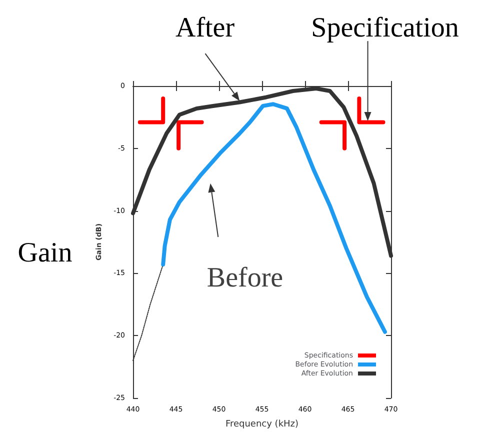 The image size is (481, 434). Describe the element at coordinates (45, 253) in the screenshot. I see `text: Gain` at that location.